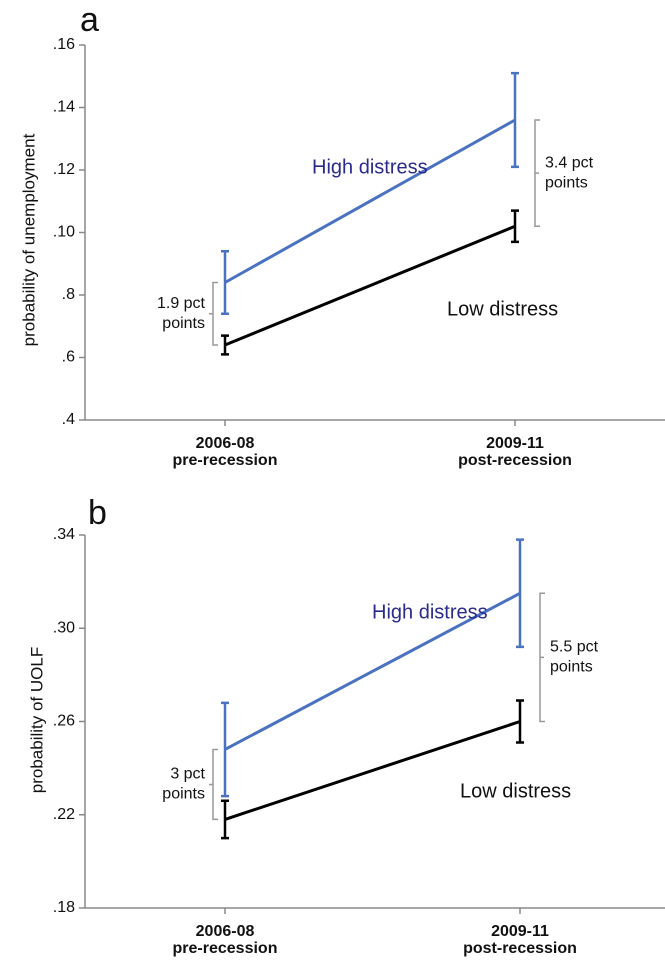 The height and width of the screenshot is (962, 665). Describe the element at coordinates (569, 162) in the screenshot. I see `annotation: 3.4 pct` at that location.